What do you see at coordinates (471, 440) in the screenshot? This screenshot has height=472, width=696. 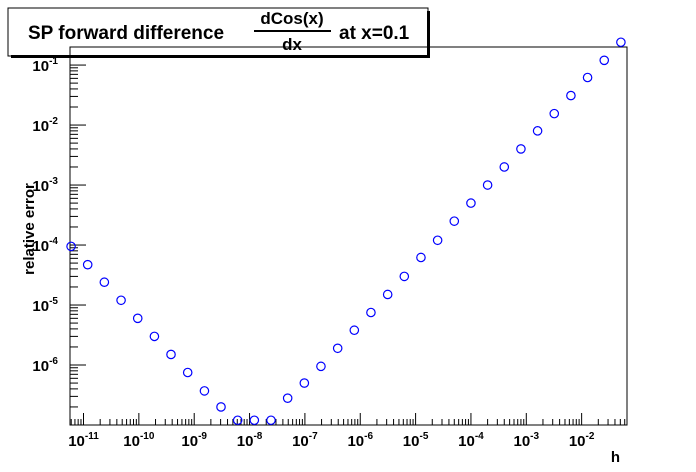 I see `x-tick-label: 10⁻⁴` at bounding box center [471, 440].